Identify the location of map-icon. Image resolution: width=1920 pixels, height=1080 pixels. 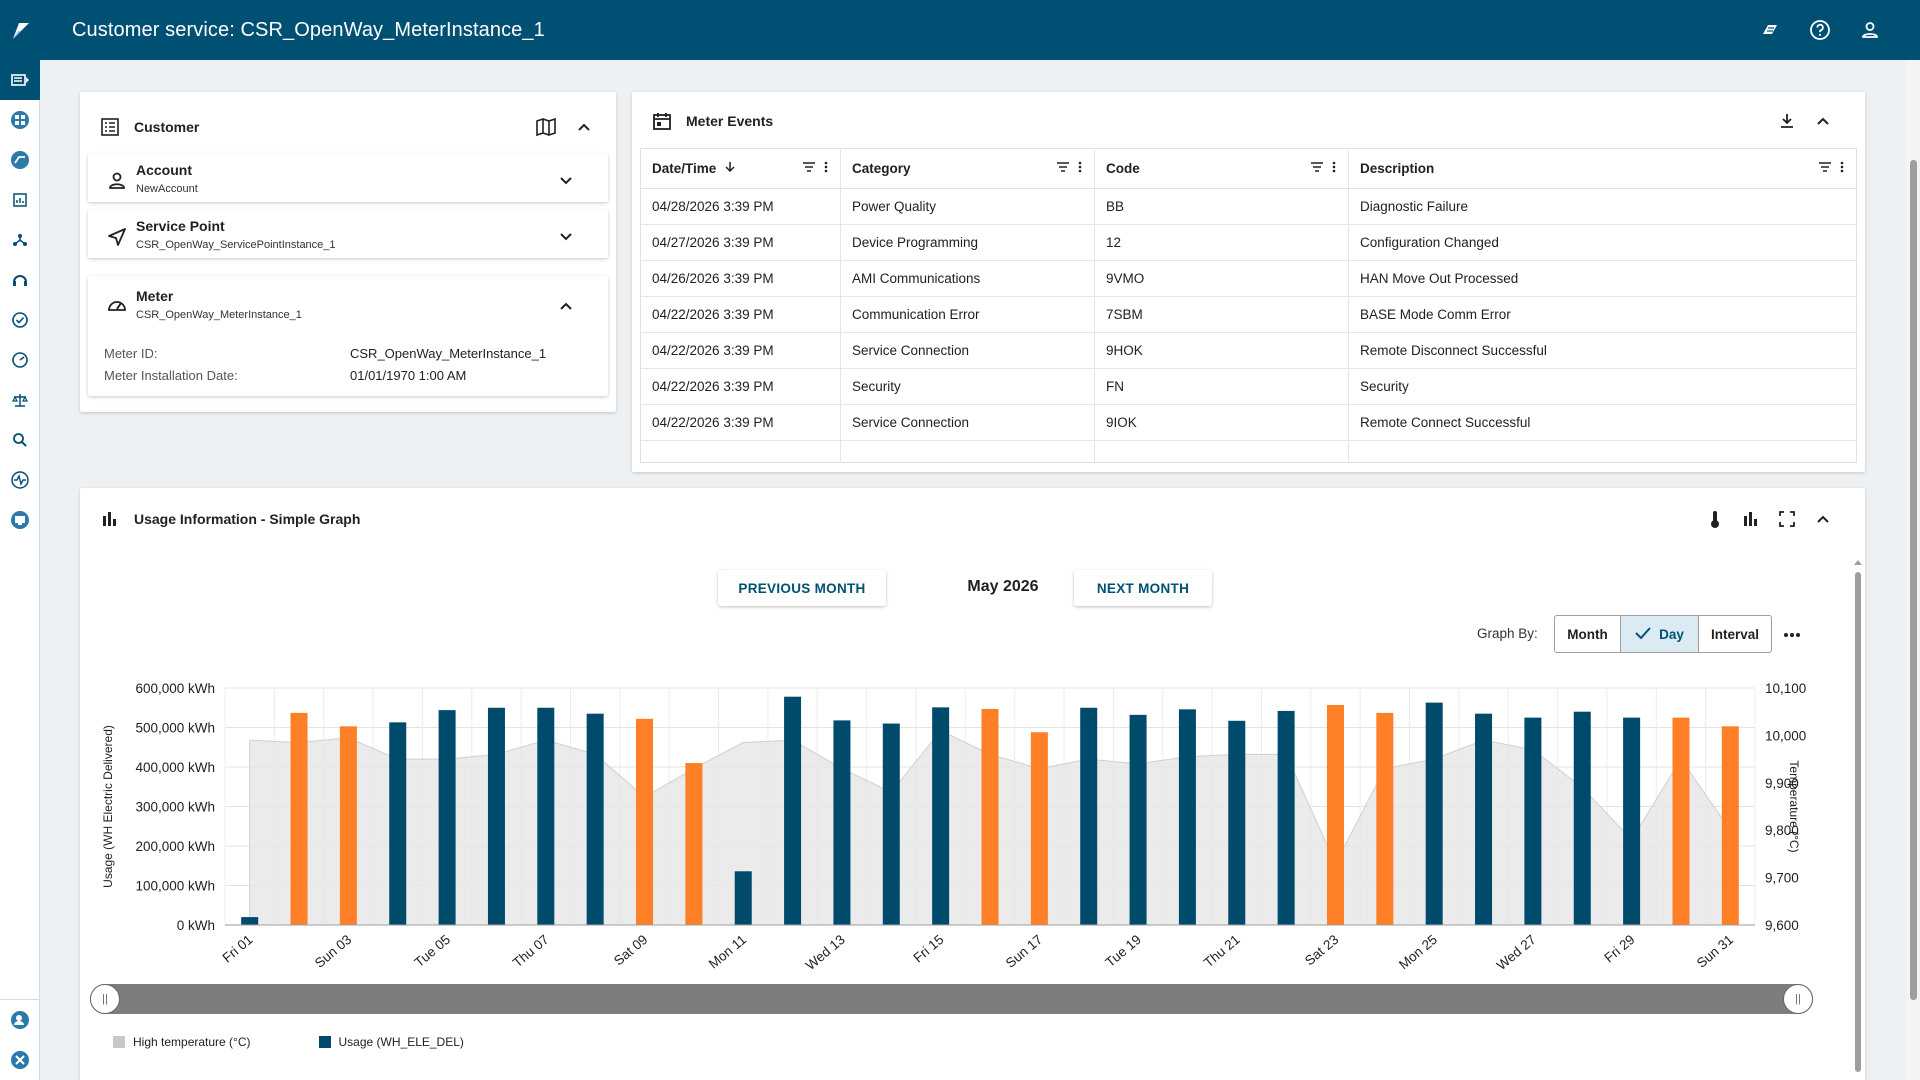
(546, 127).